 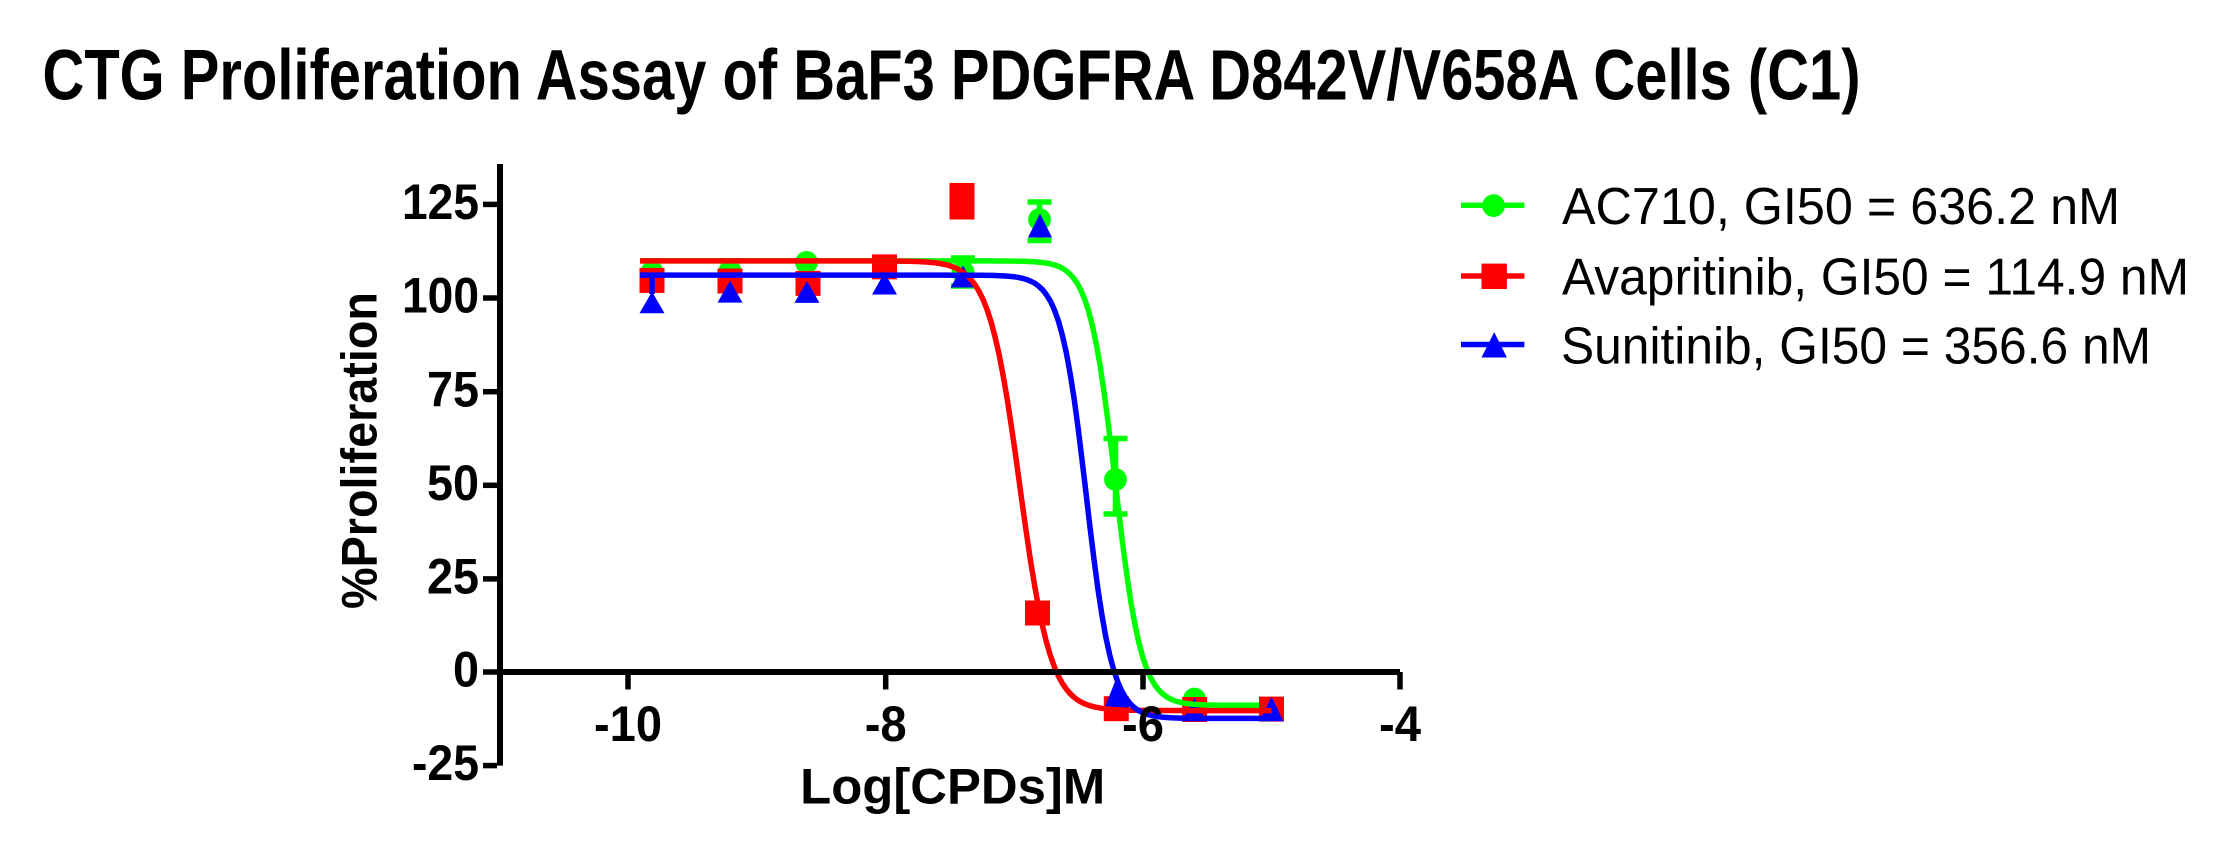 I want to click on svg-text: 125, so click(x=440, y=202).